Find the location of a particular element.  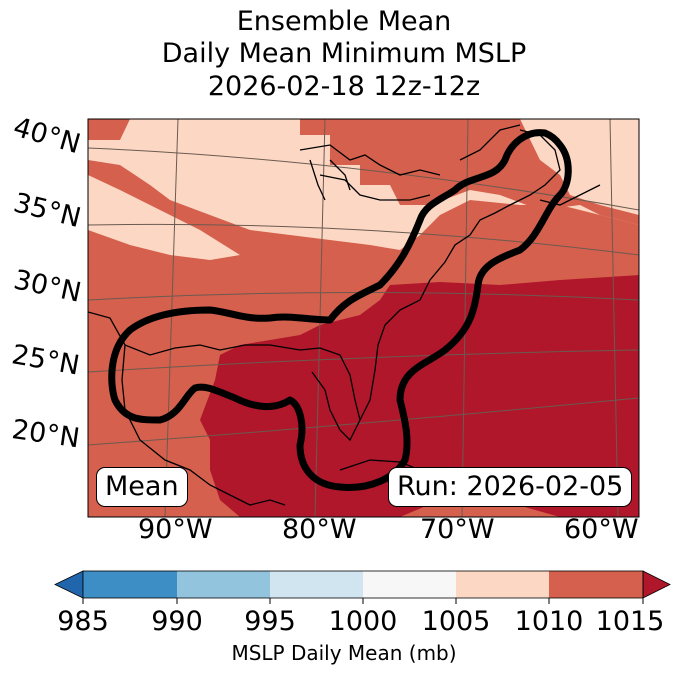

title-line-1: Ensemble Mean is located at coordinates (344, 21).